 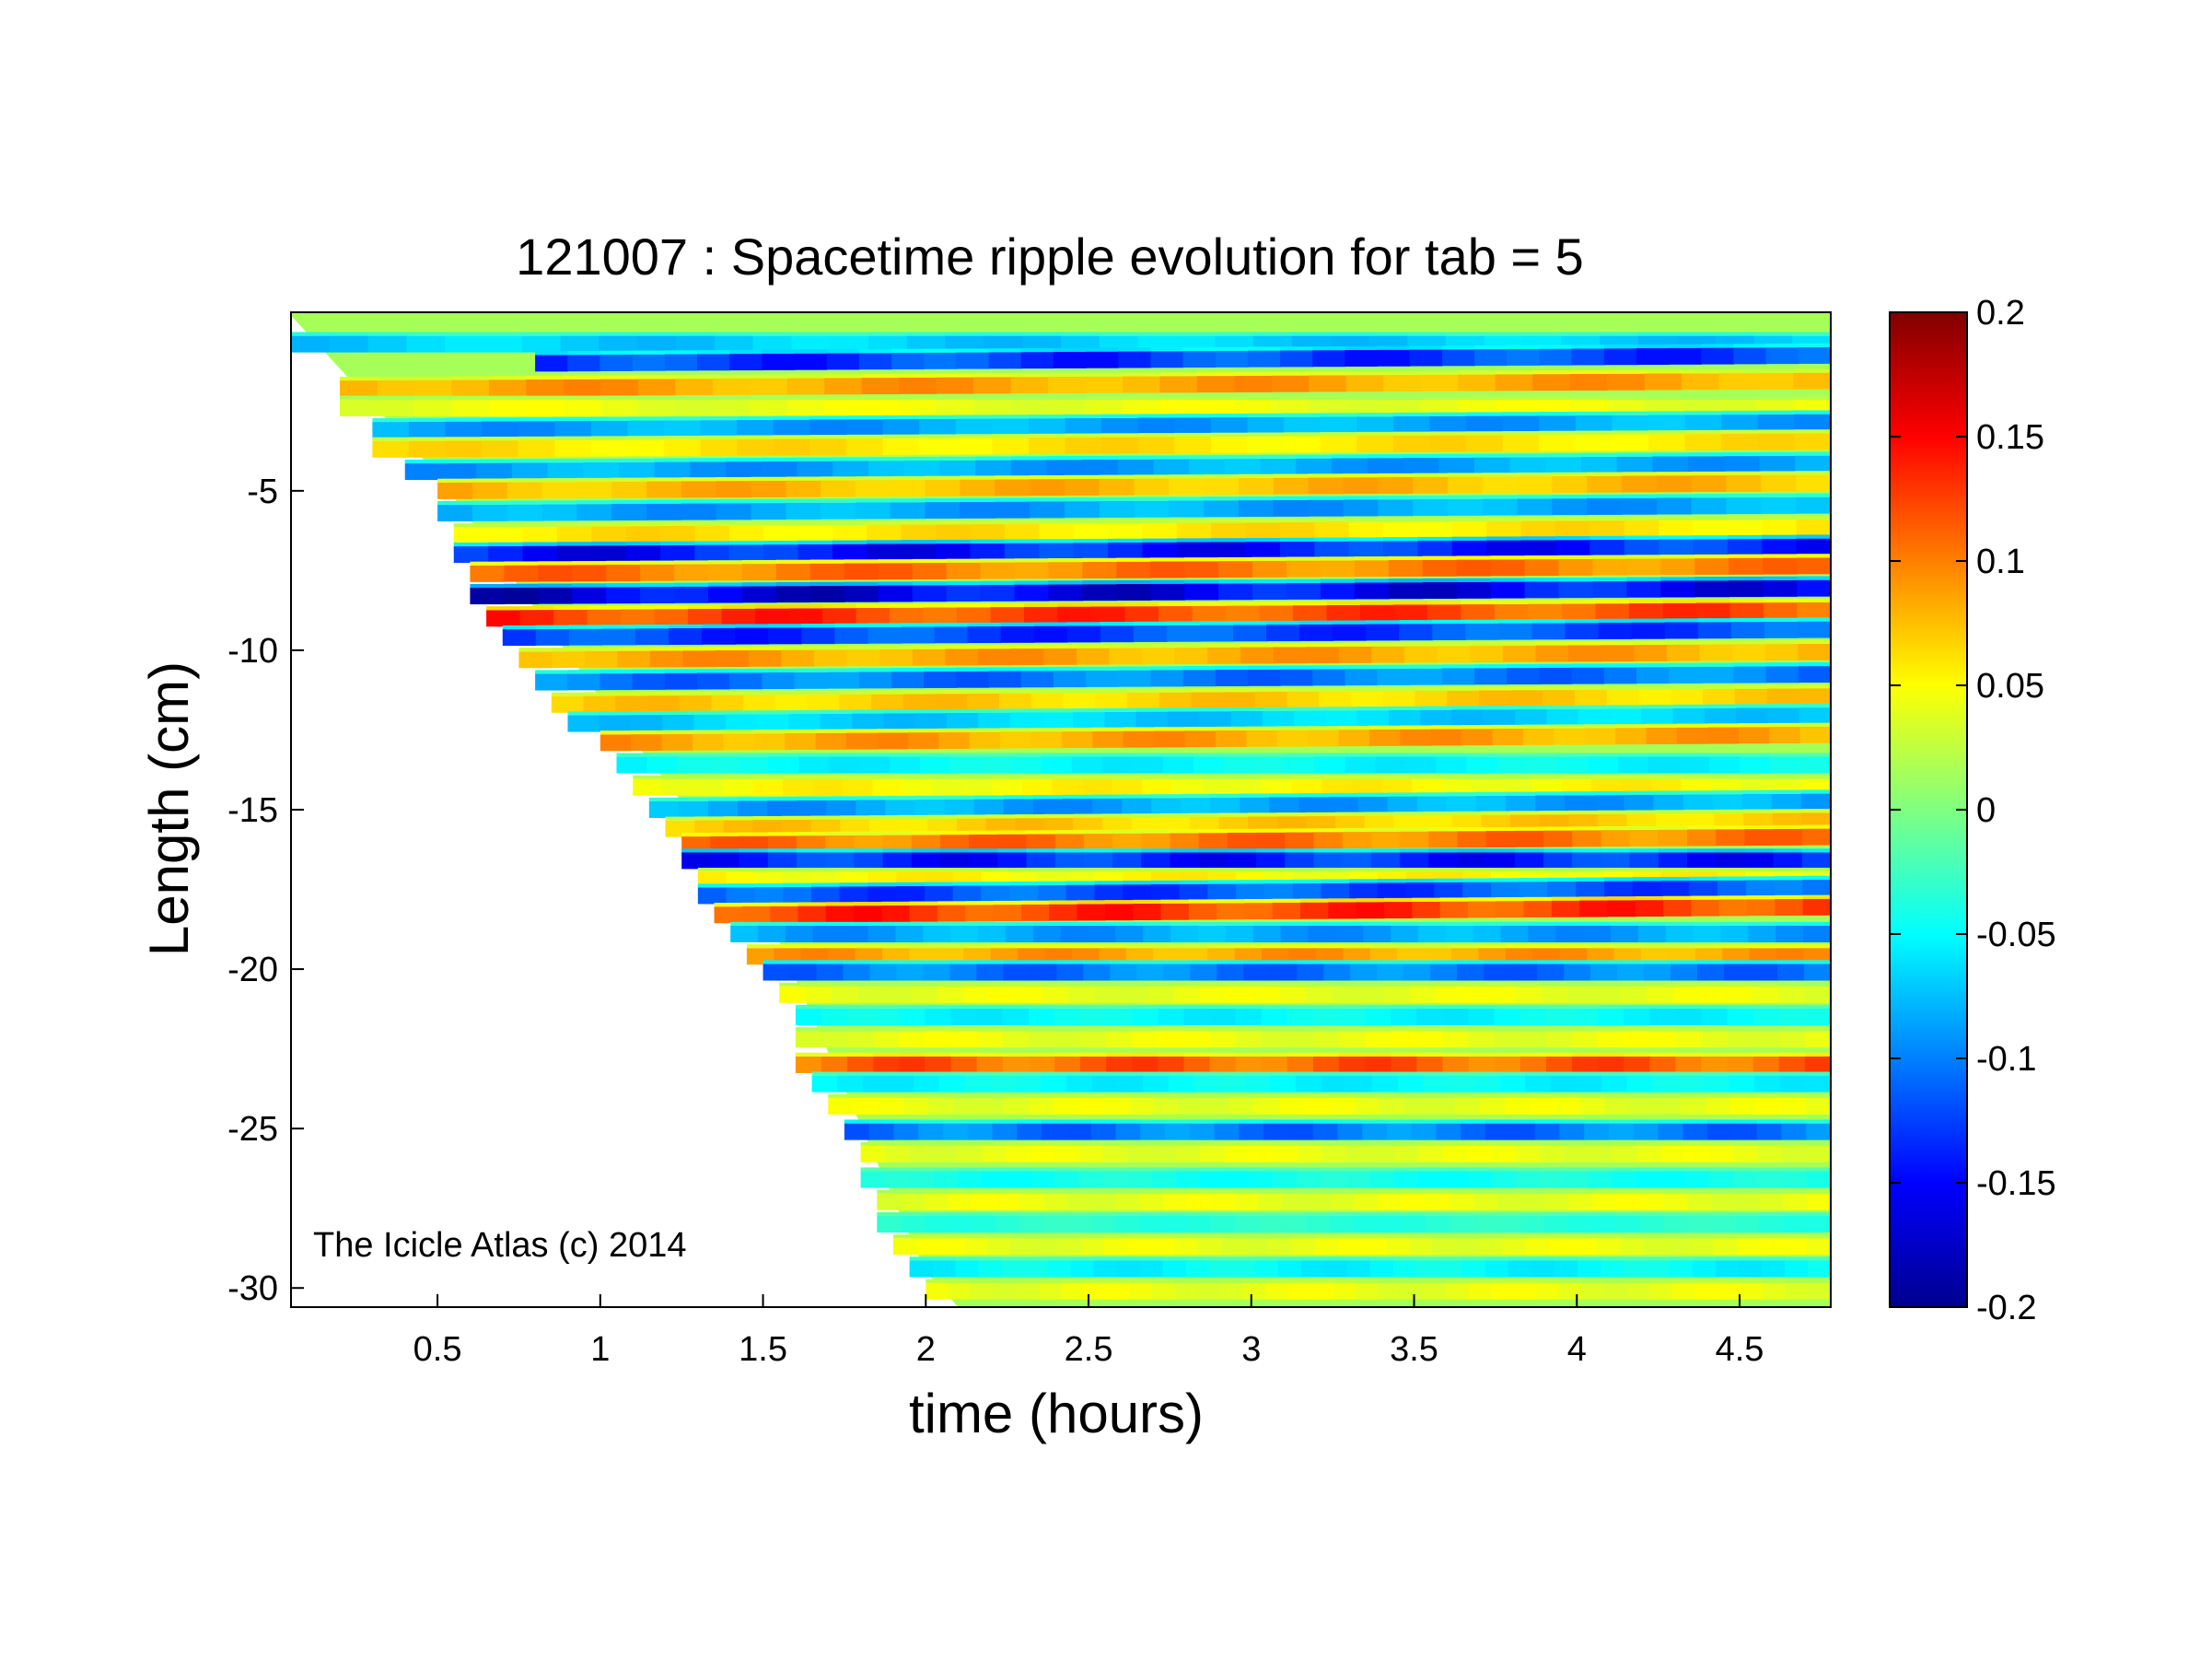 I want to click on ripple-band, so click(x=1085, y=383).